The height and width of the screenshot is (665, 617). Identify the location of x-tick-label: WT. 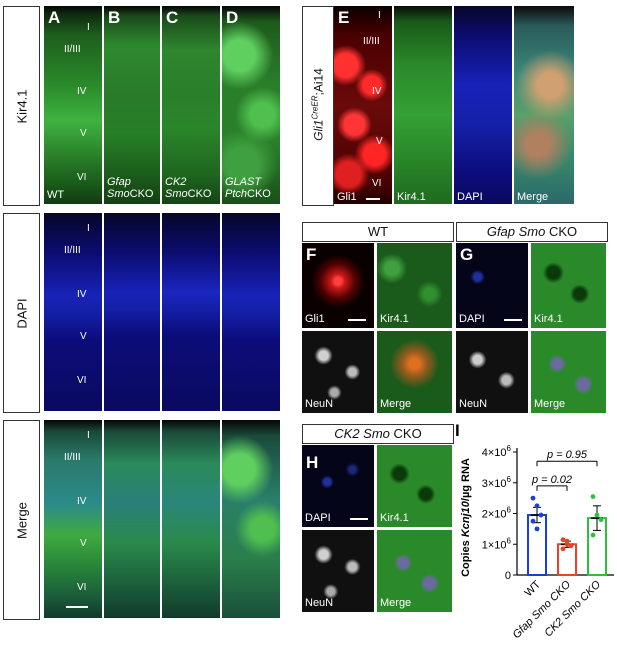
(533, 588).